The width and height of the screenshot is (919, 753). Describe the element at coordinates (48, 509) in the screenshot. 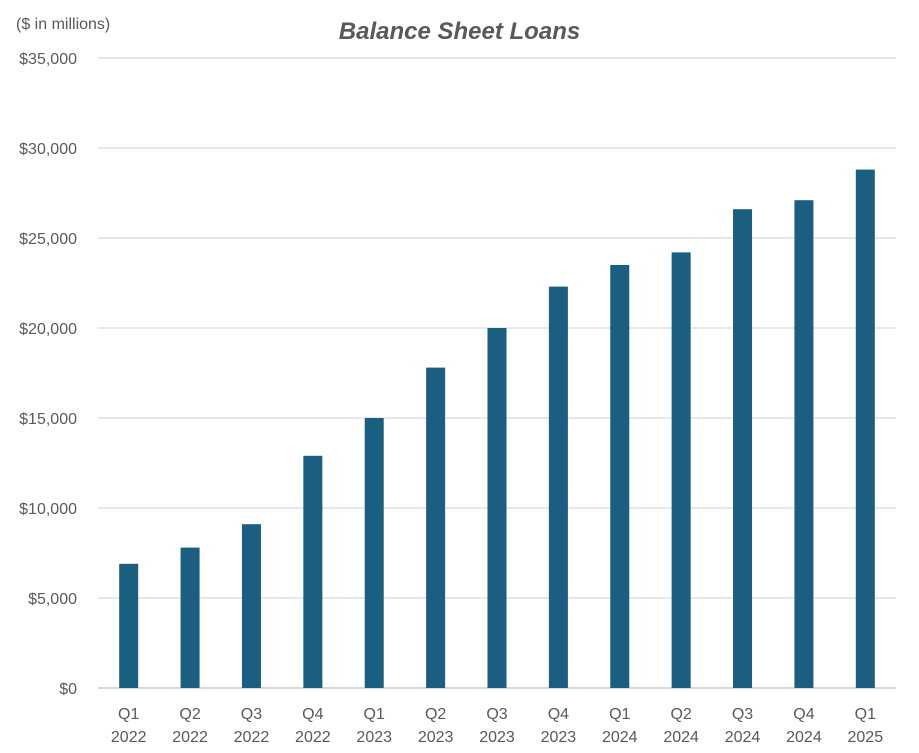

I see `y-tick-label: $10,000` at that location.